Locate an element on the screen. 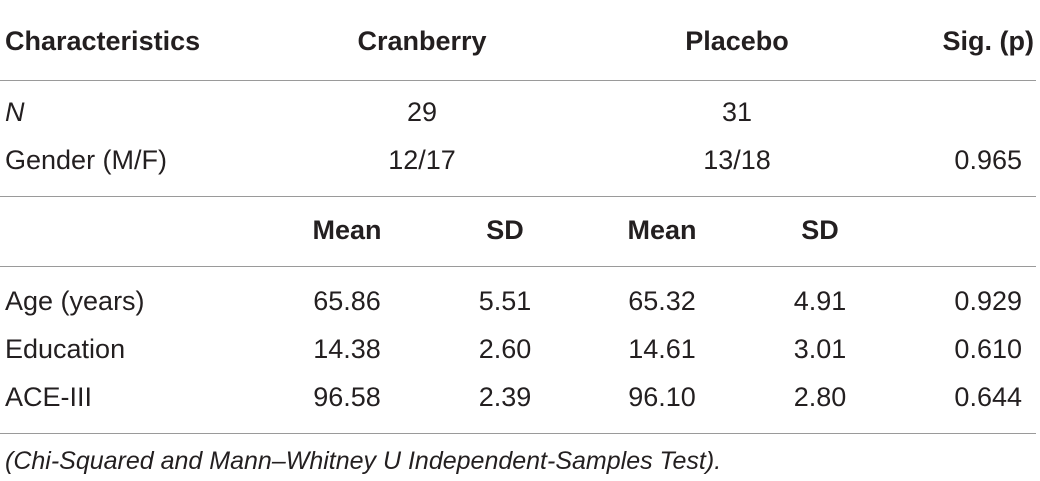 This screenshot has width=1040, height=481. ace-placebo-sd: 2.80 is located at coordinates (820, 397).